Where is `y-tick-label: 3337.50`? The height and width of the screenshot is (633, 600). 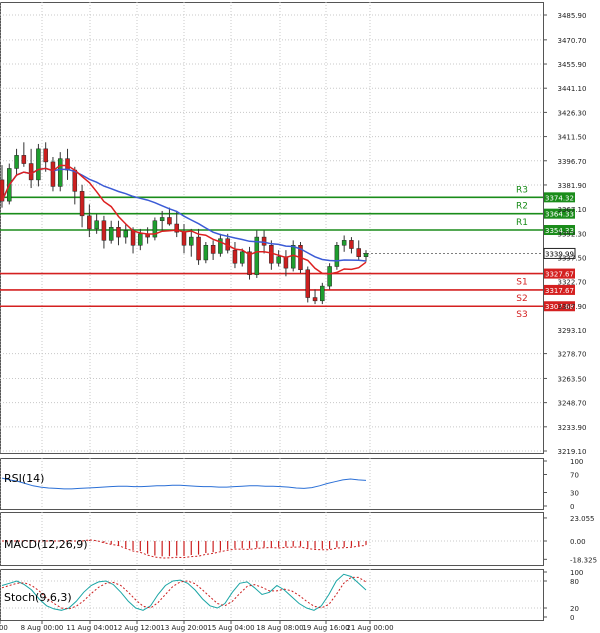 y-tick-label: 3337.50 is located at coordinates (572, 259).